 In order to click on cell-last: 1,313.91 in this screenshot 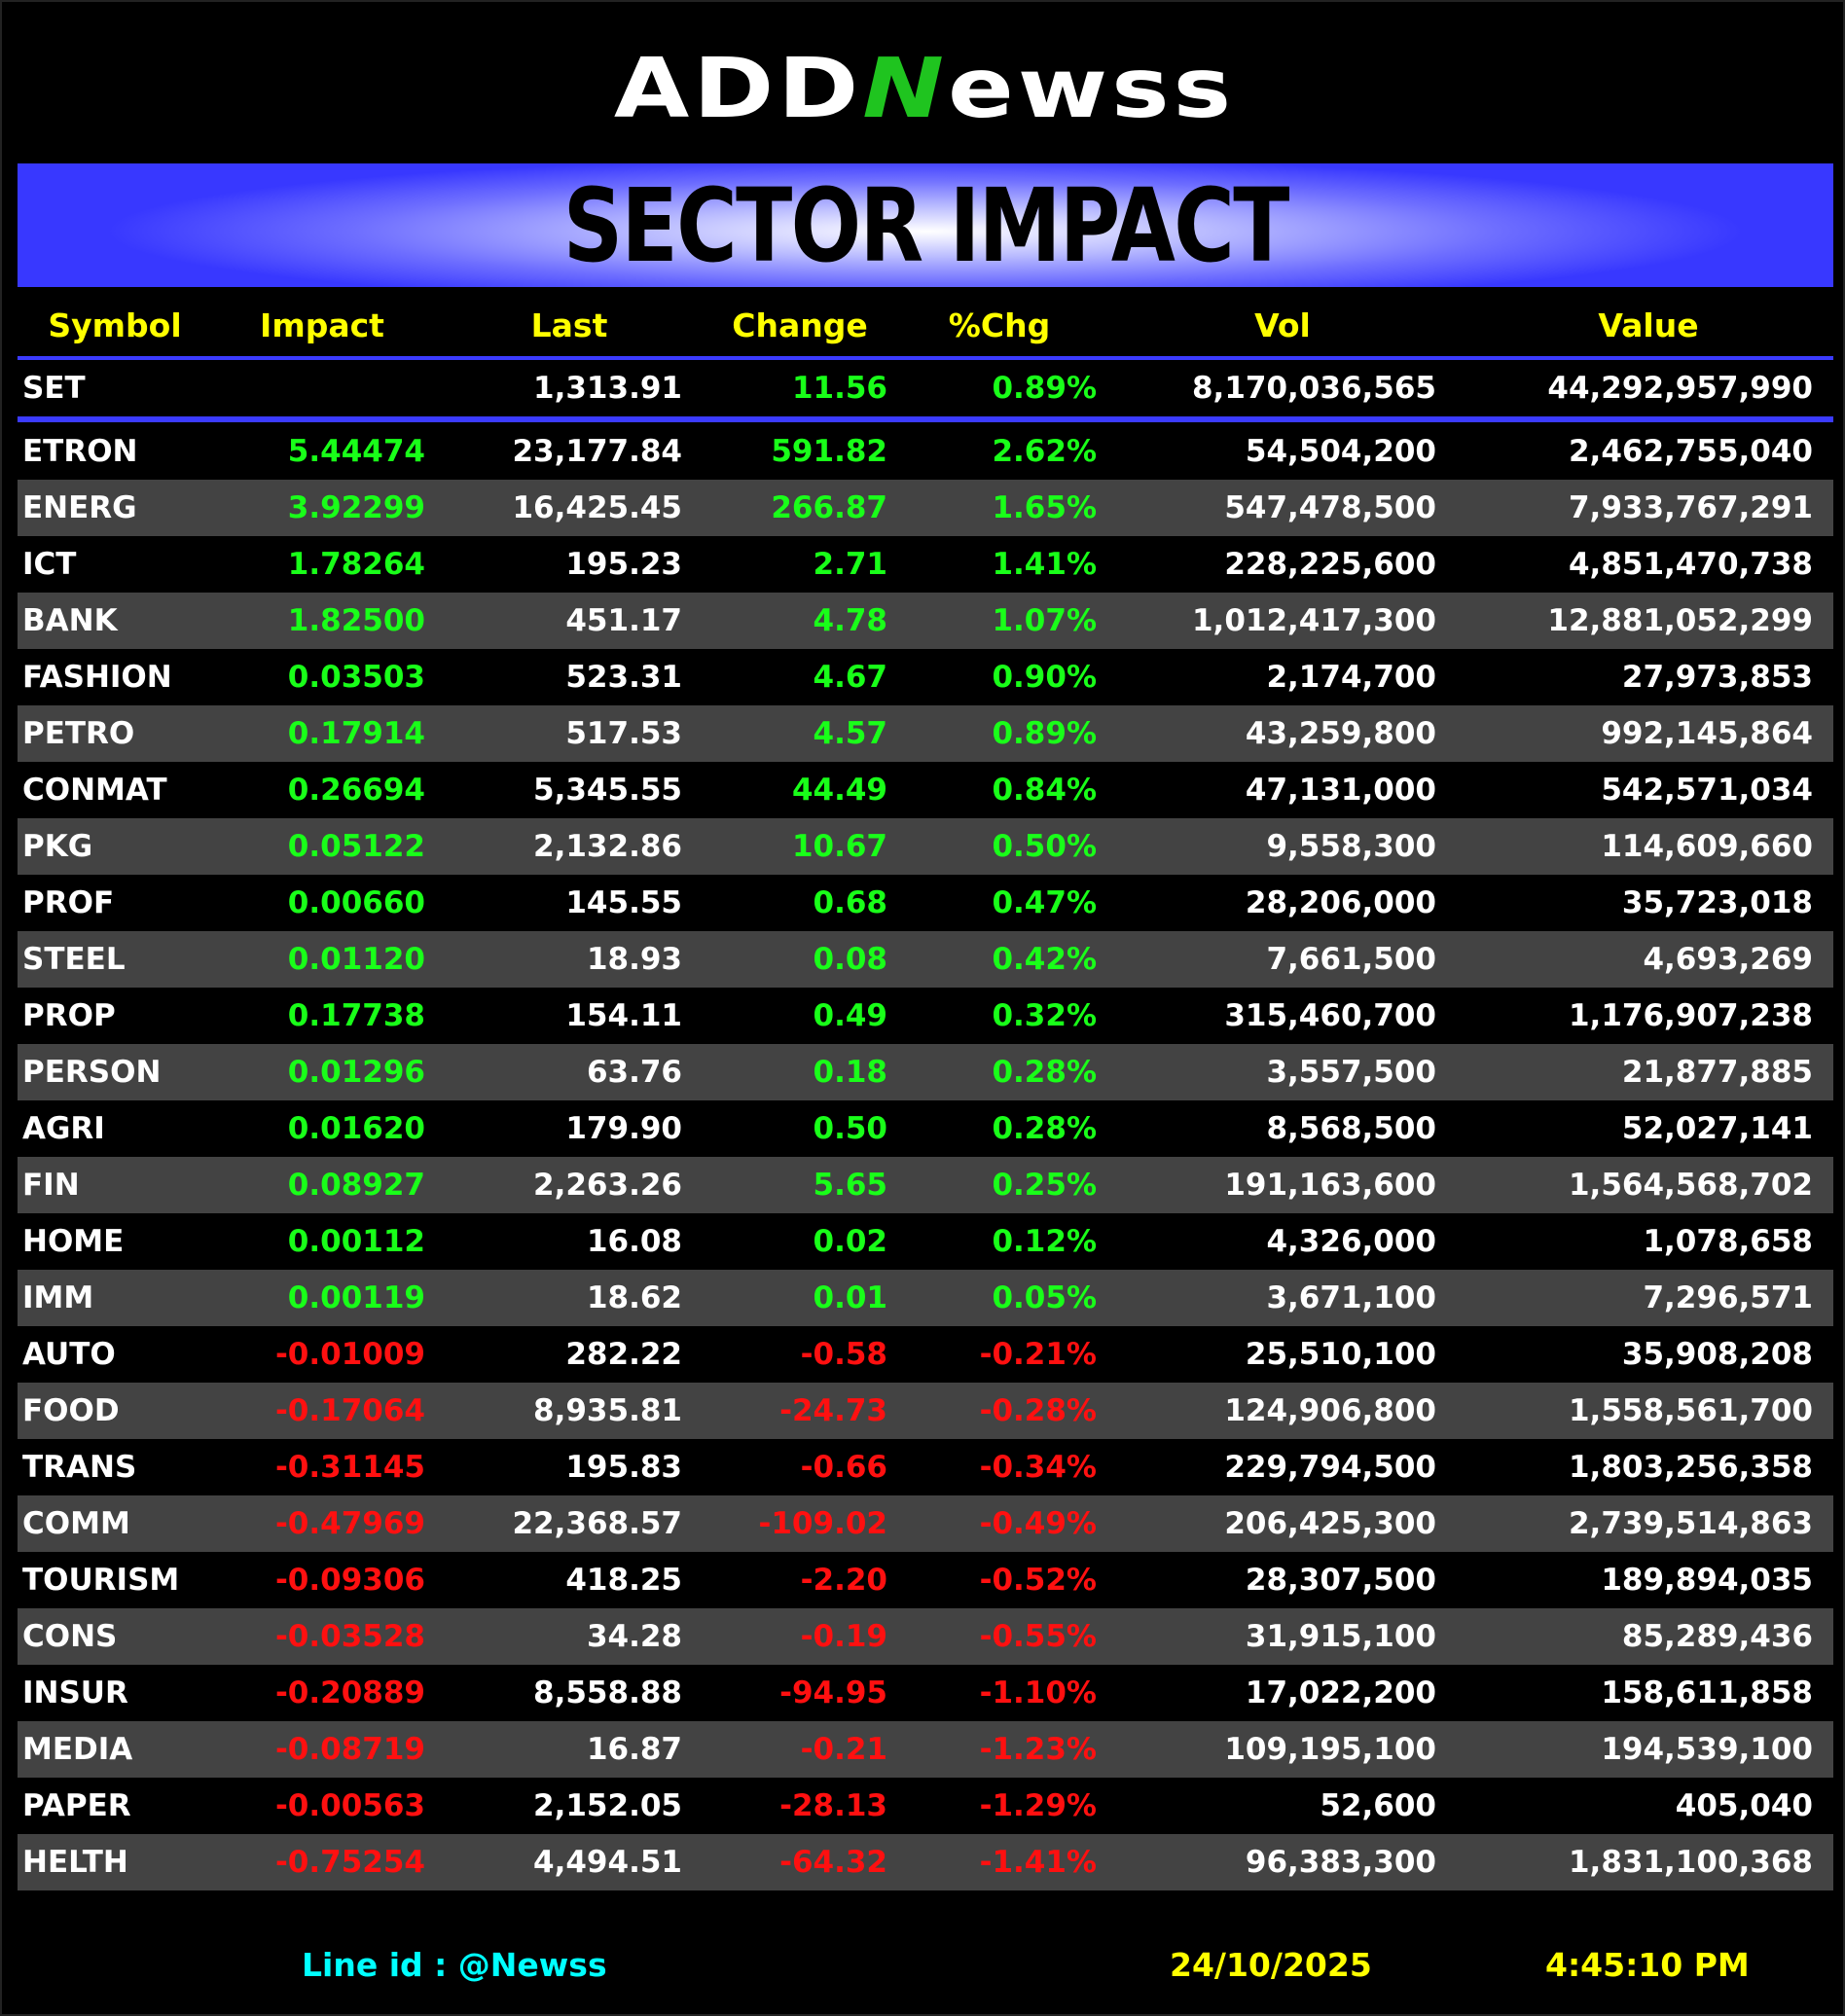, I will do `click(607, 388)`.